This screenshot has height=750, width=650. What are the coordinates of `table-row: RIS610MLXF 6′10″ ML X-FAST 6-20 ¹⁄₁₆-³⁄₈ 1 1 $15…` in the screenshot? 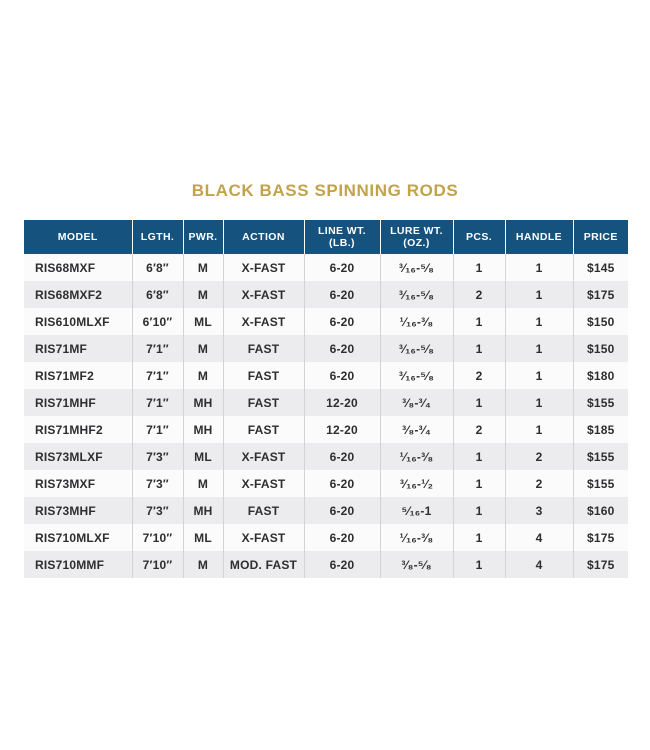 It's located at (326, 321).